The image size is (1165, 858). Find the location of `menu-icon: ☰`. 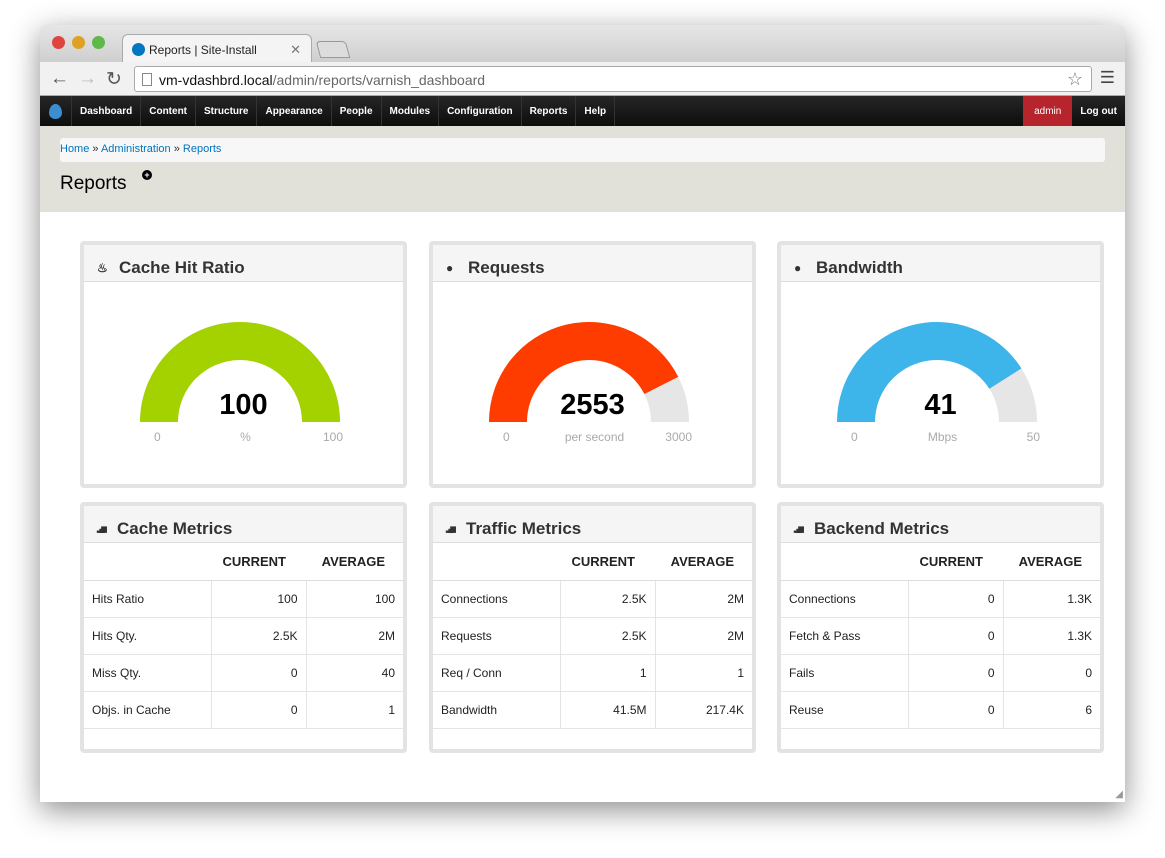

menu-icon: ☰ is located at coordinates (1107, 77).